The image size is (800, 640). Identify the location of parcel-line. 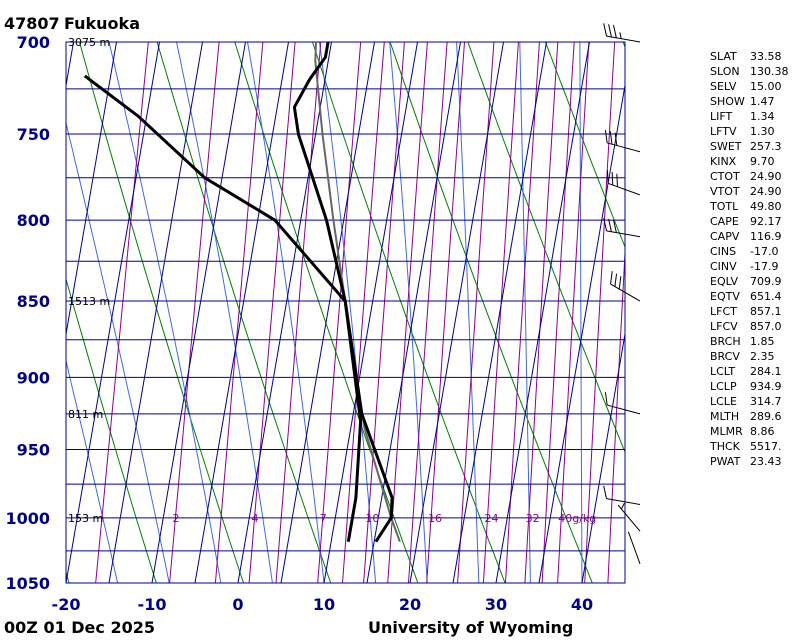
(357, 292).